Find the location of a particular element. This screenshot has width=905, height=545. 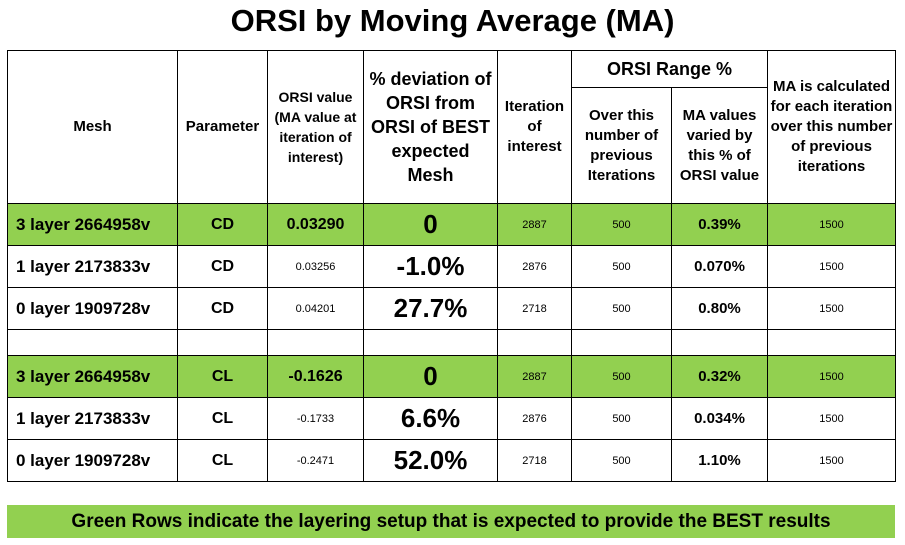

cell-deviation: 6.6% is located at coordinates (430, 418).